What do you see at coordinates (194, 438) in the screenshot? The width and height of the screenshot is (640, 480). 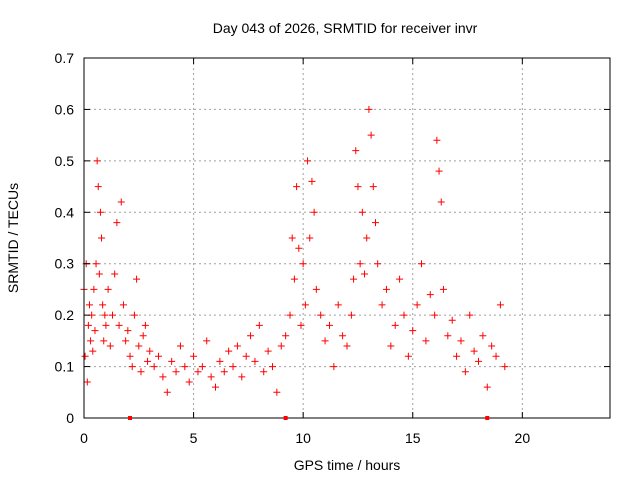 I see `x-tick-label: 5` at bounding box center [194, 438].